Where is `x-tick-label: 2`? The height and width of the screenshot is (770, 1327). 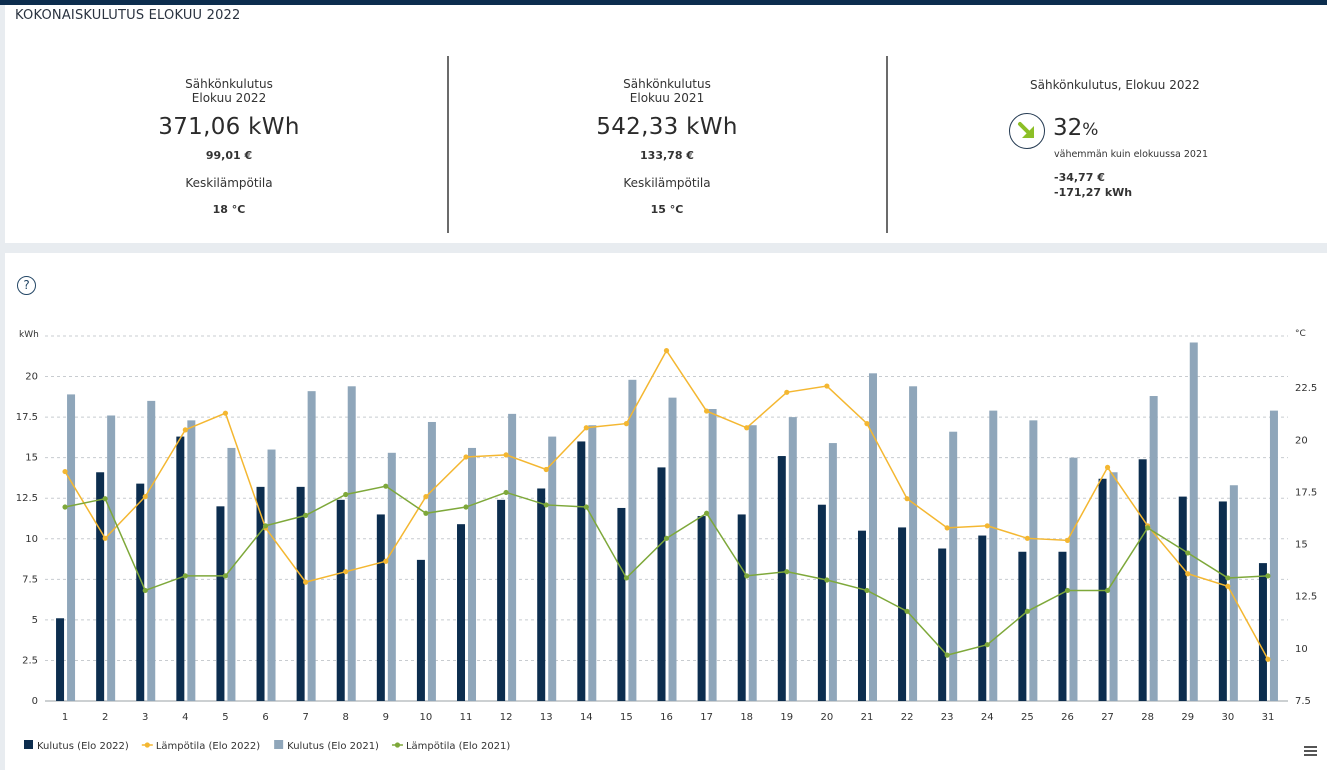
x-tick-label: 2 is located at coordinates (105, 717).